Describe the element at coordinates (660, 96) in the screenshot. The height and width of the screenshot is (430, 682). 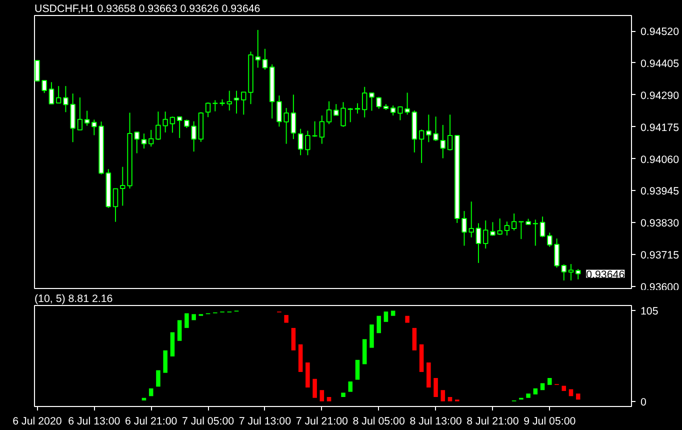
I see `y-tick-label: 0.94290` at that location.